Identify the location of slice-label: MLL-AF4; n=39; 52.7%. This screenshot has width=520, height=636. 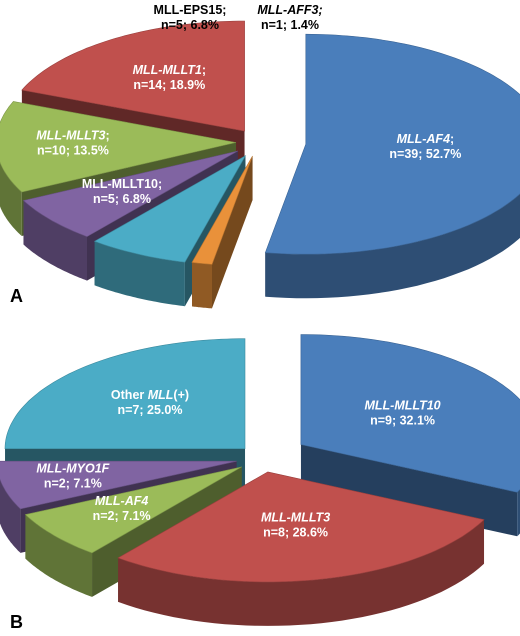
(425, 146).